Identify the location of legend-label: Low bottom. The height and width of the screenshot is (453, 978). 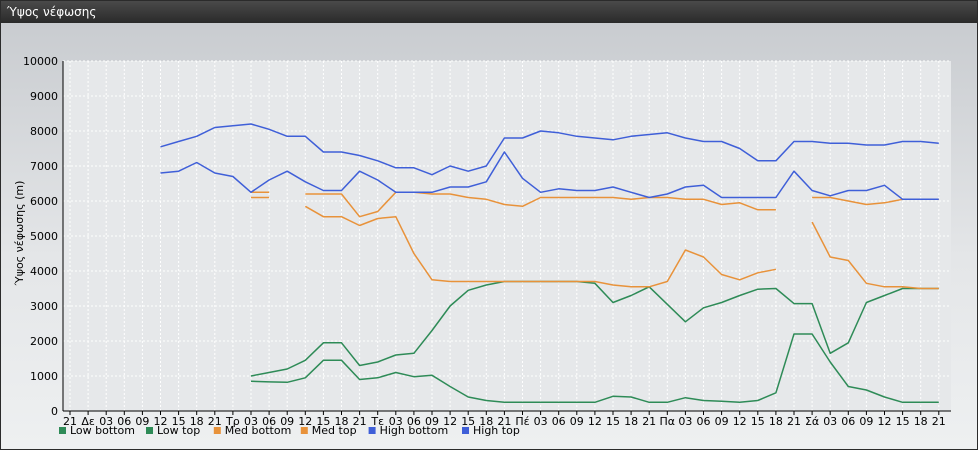
(102, 430).